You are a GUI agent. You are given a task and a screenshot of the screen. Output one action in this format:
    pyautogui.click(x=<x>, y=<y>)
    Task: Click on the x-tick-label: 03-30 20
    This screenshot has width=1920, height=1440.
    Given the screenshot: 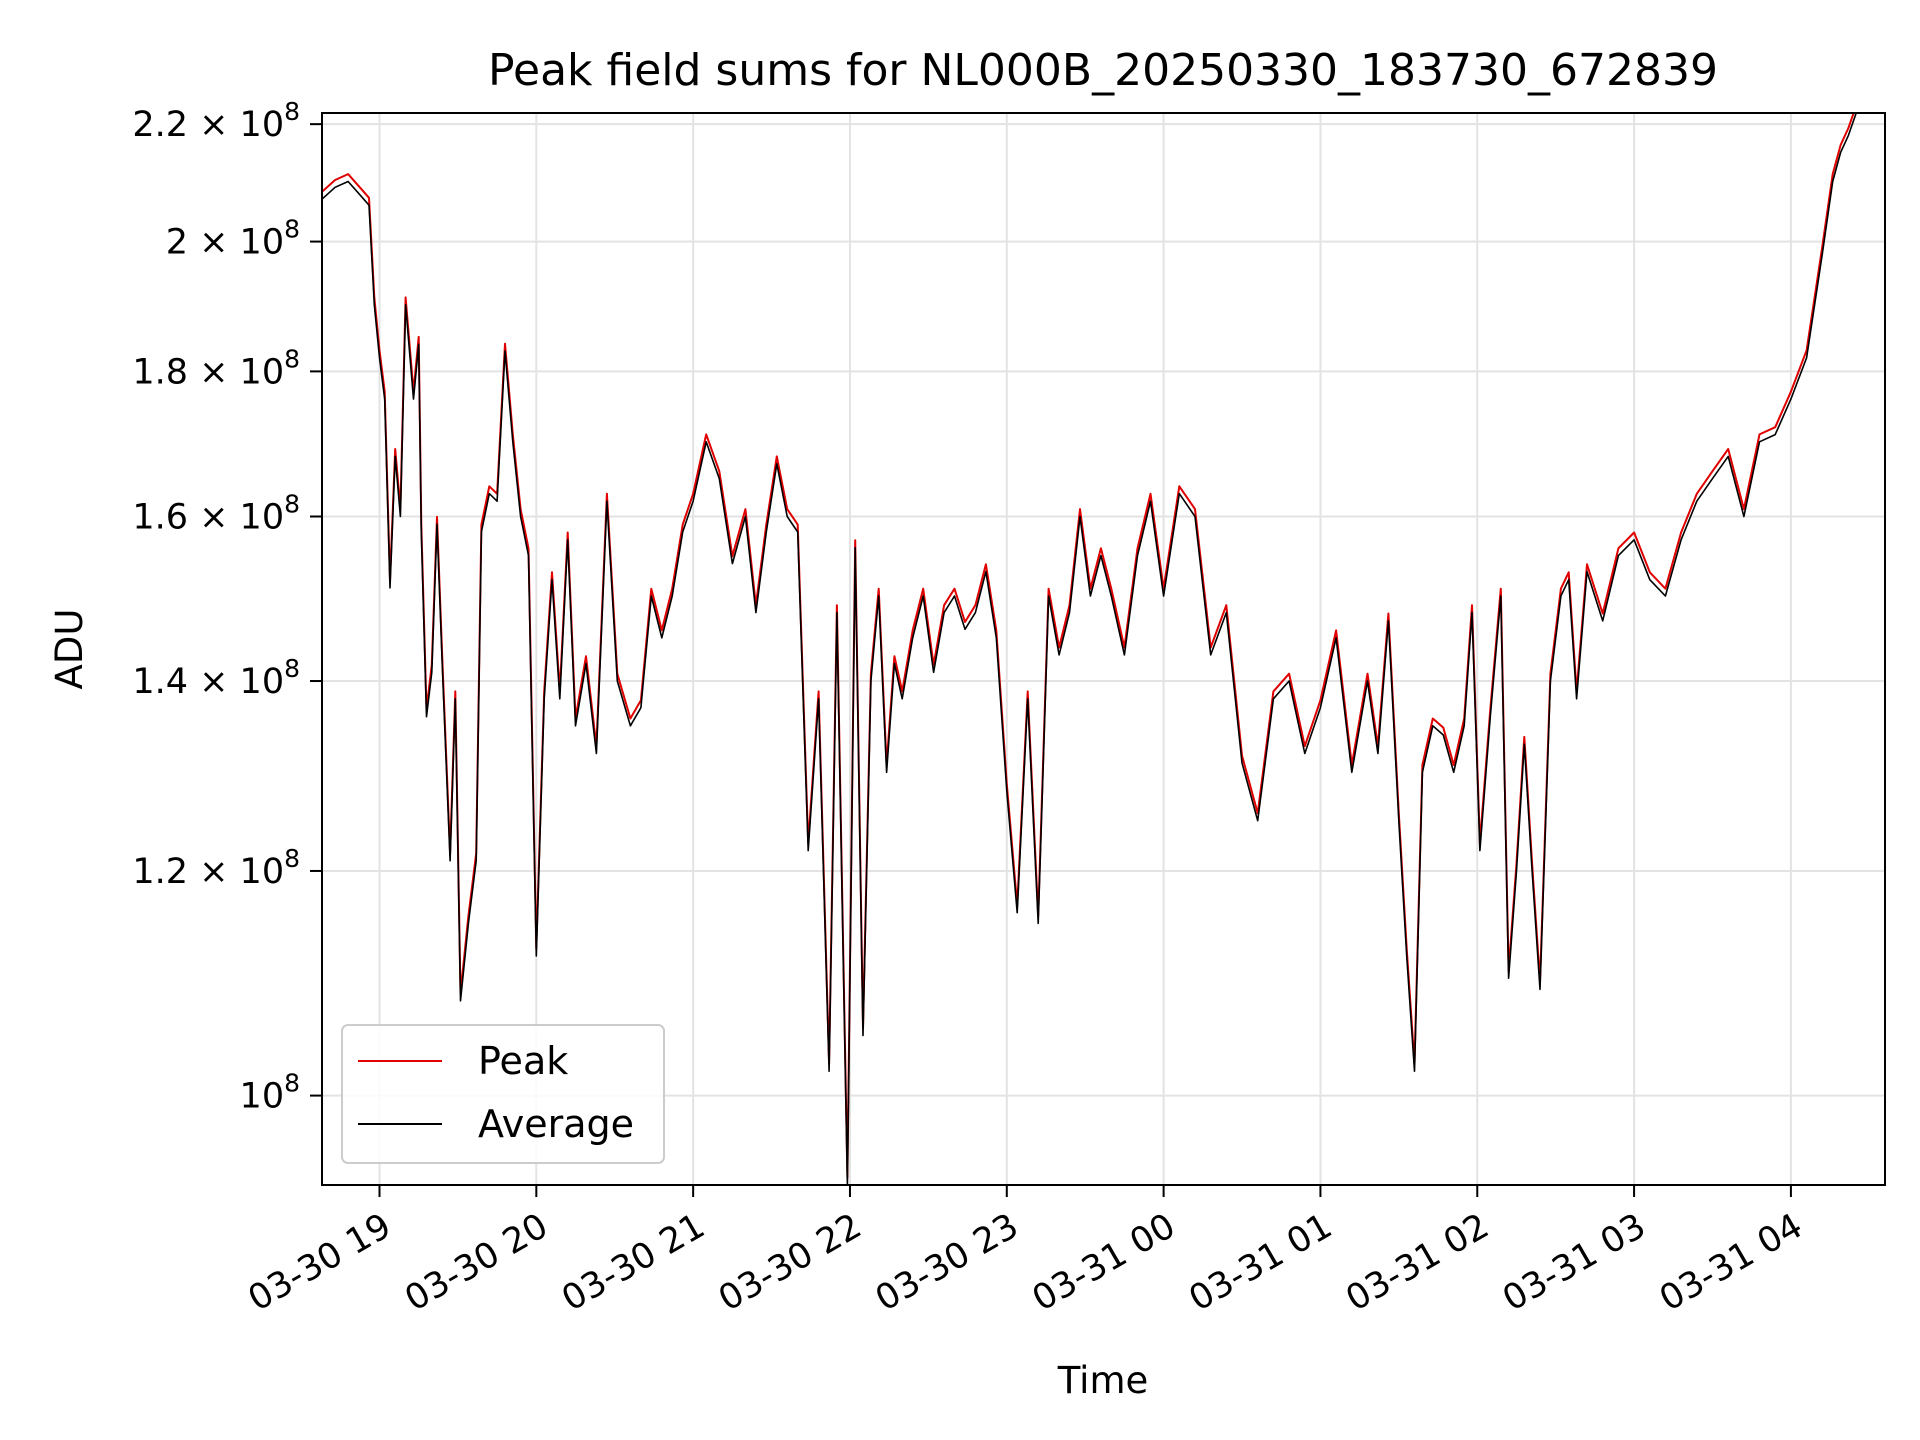 What is the action you would take?
    pyautogui.click(x=477, y=1262)
    